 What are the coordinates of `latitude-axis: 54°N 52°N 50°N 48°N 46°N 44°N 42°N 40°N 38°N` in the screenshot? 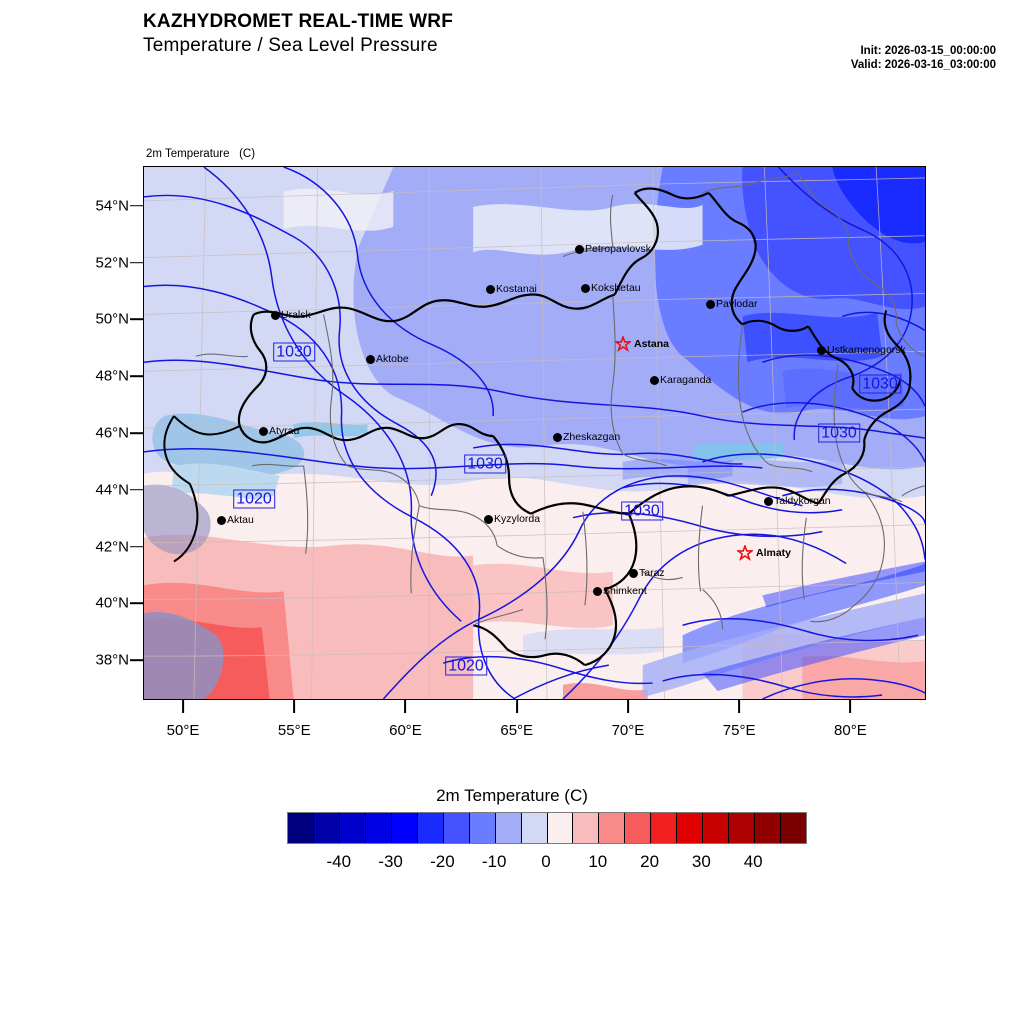 It's located at (101, 433).